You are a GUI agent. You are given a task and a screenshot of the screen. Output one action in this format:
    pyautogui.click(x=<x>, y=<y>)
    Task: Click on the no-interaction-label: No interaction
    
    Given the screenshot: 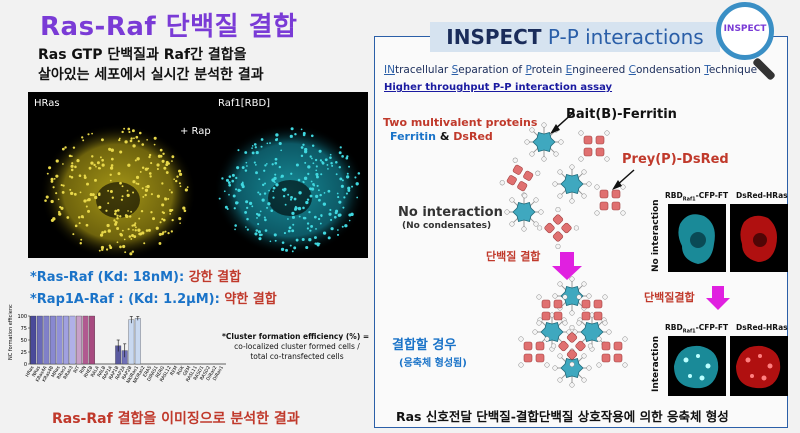 What is the action you would take?
    pyautogui.click(x=450, y=212)
    